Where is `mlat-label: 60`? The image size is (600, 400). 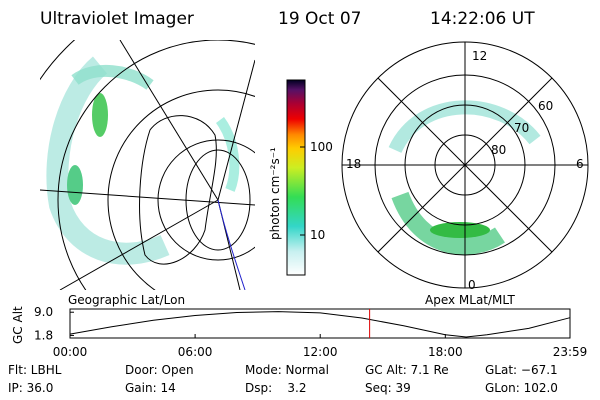 mlat-label: 60 is located at coordinates (545, 106).